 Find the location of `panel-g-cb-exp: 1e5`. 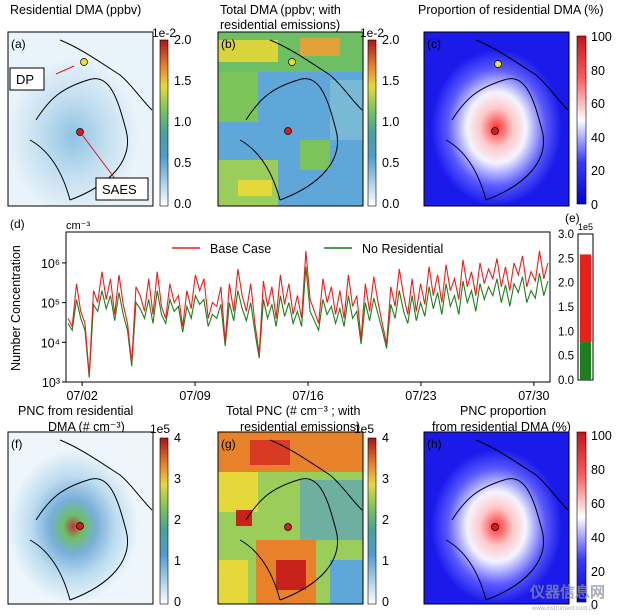

panel-g-cb-exp: 1e5 is located at coordinates (364, 429).